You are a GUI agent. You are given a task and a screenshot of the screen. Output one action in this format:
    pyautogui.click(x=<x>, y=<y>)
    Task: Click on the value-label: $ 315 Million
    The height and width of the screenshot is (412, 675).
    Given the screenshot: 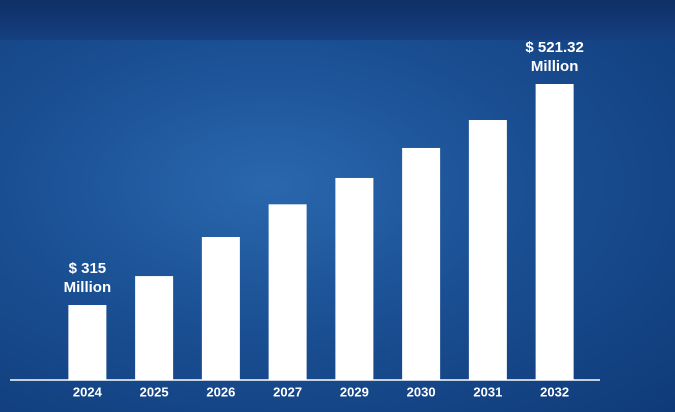 What is the action you would take?
    pyautogui.click(x=87, y=278)
    